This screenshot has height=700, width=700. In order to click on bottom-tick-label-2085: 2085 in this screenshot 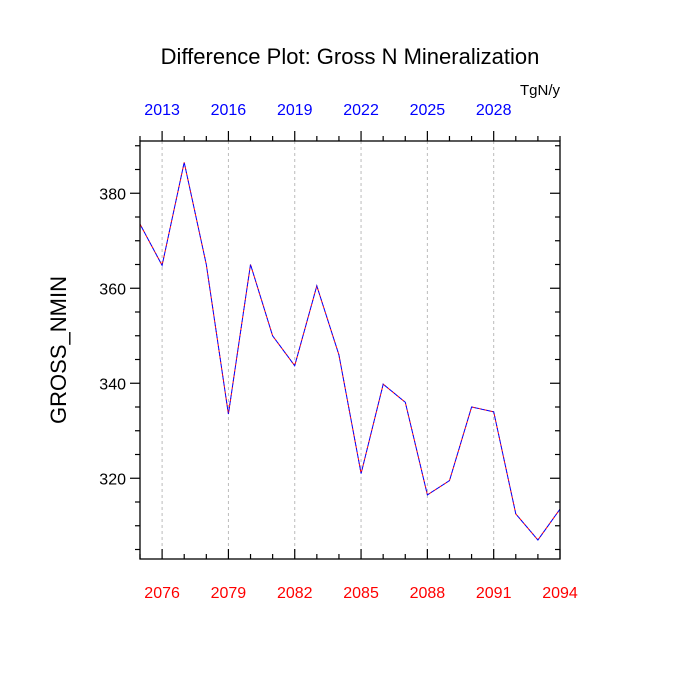, I will do `click(361, 593)`.